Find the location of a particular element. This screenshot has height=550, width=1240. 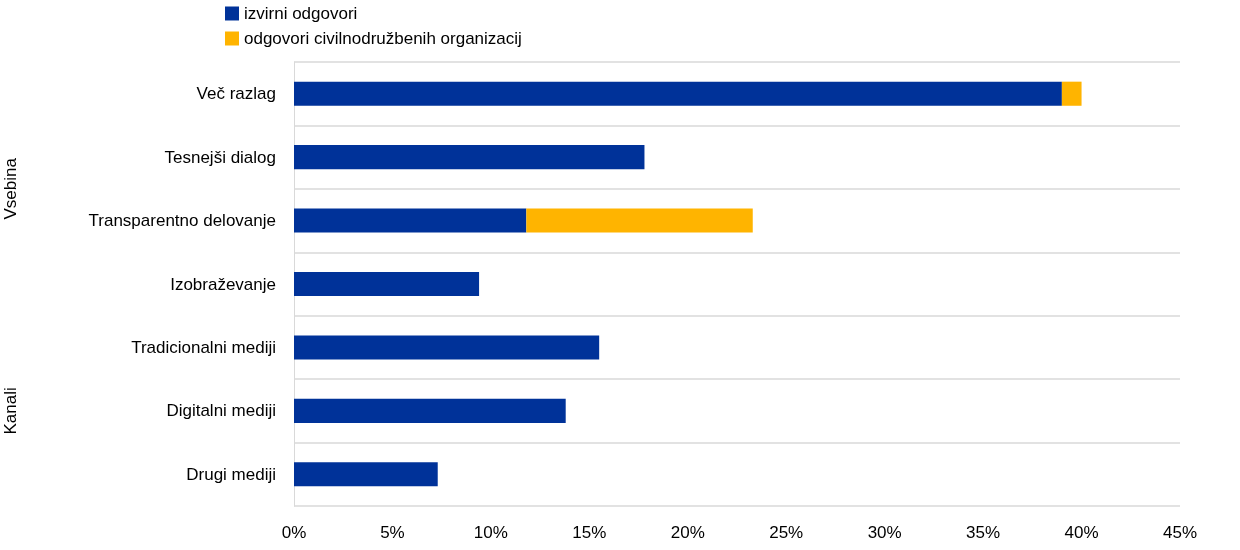

text: Vsebina is located at coordinates (10, 188).